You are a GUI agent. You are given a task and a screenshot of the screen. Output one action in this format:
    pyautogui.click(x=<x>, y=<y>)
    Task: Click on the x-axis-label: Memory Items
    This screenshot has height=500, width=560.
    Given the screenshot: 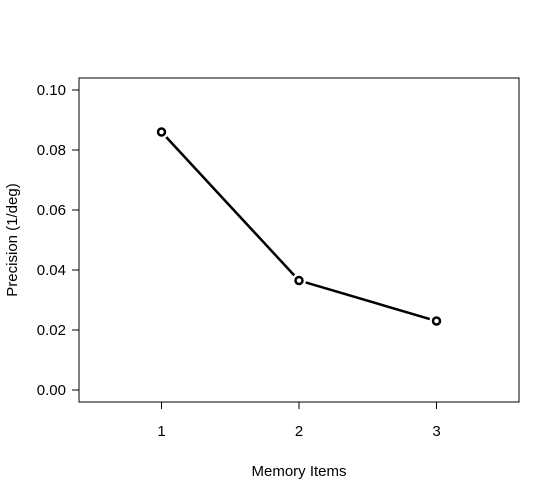 What is the action you would take?
    pyautogui.click(x=298, y=471)
    